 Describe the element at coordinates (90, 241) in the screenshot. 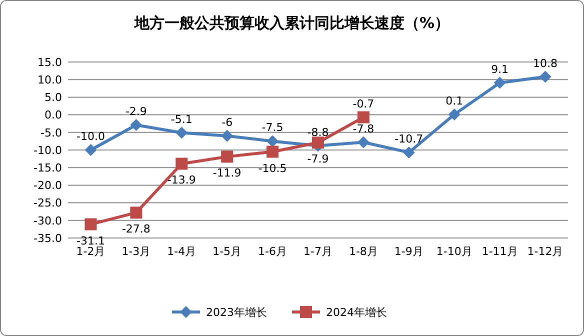

I see `data-label: -31.1` at that location.